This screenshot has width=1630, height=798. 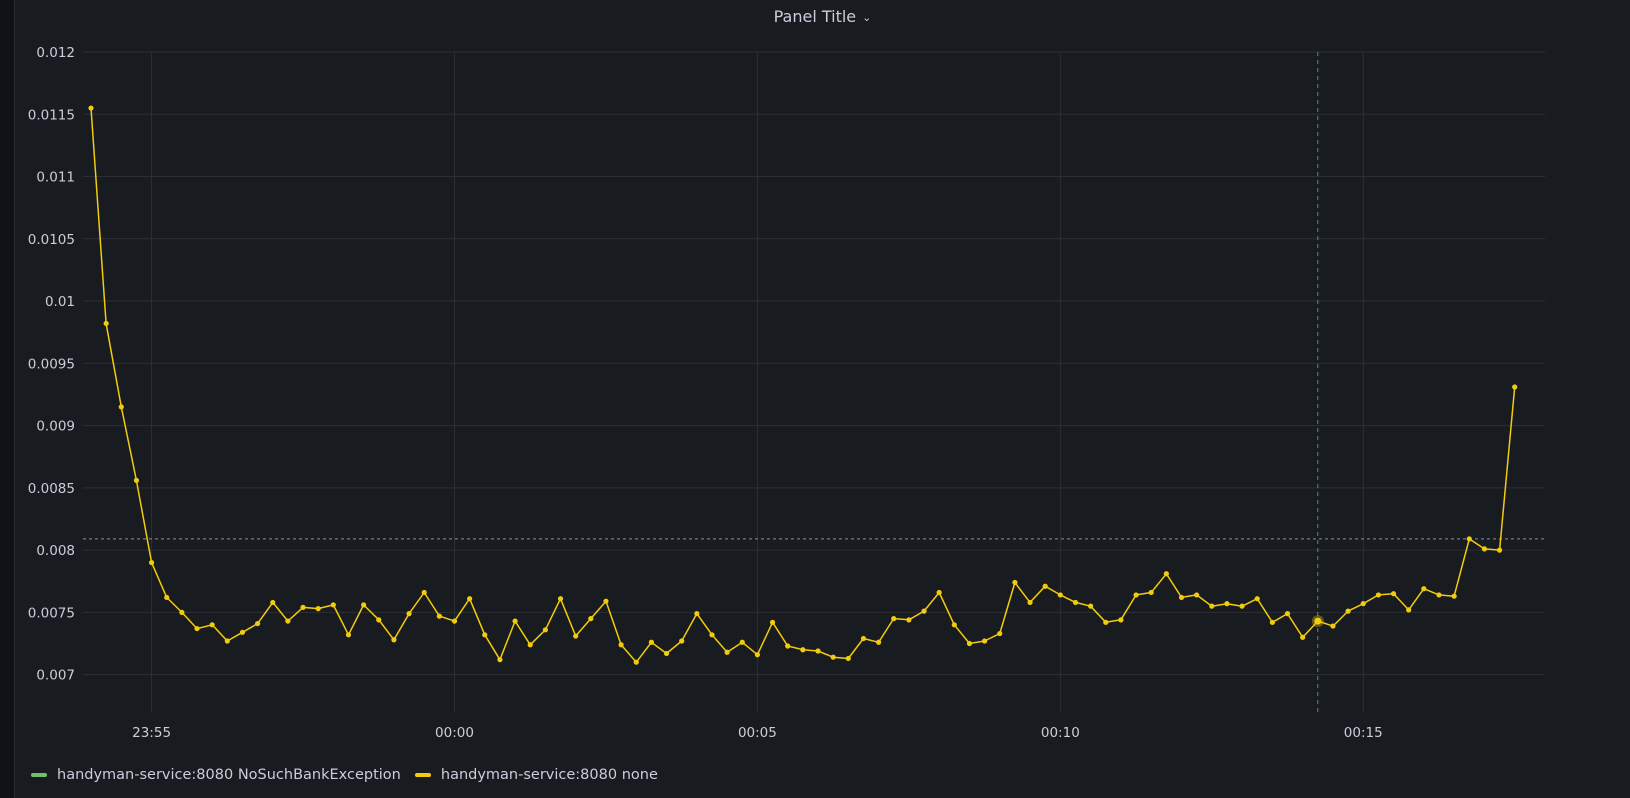 What do you see at coordinates (454, 733) in the screenshot?
I see `x-tick-label: 00:00` at bounding box center [454, 733].